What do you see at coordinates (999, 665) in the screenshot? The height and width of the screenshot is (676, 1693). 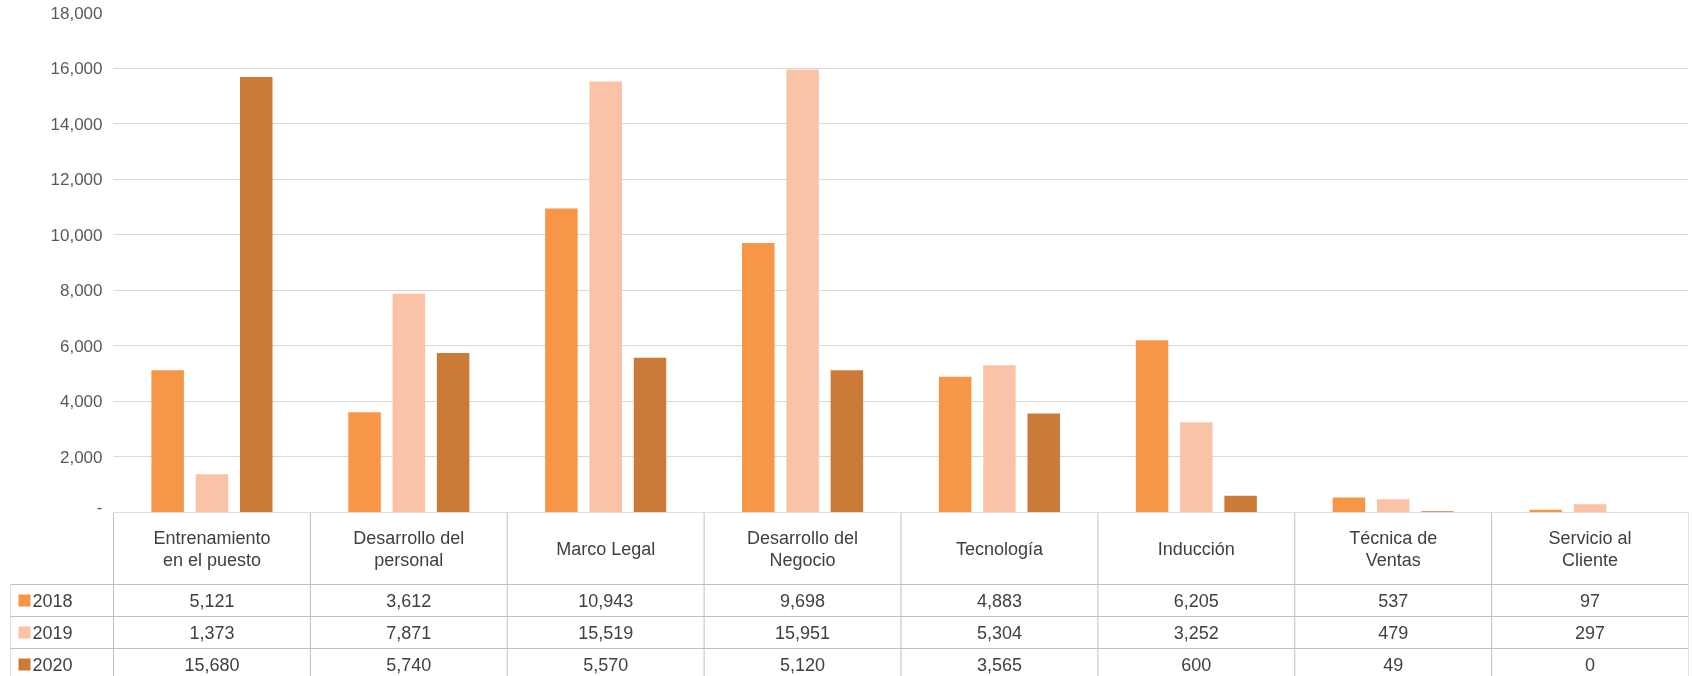 I see `data-label: 3,565` at bounding box center [999, 665].